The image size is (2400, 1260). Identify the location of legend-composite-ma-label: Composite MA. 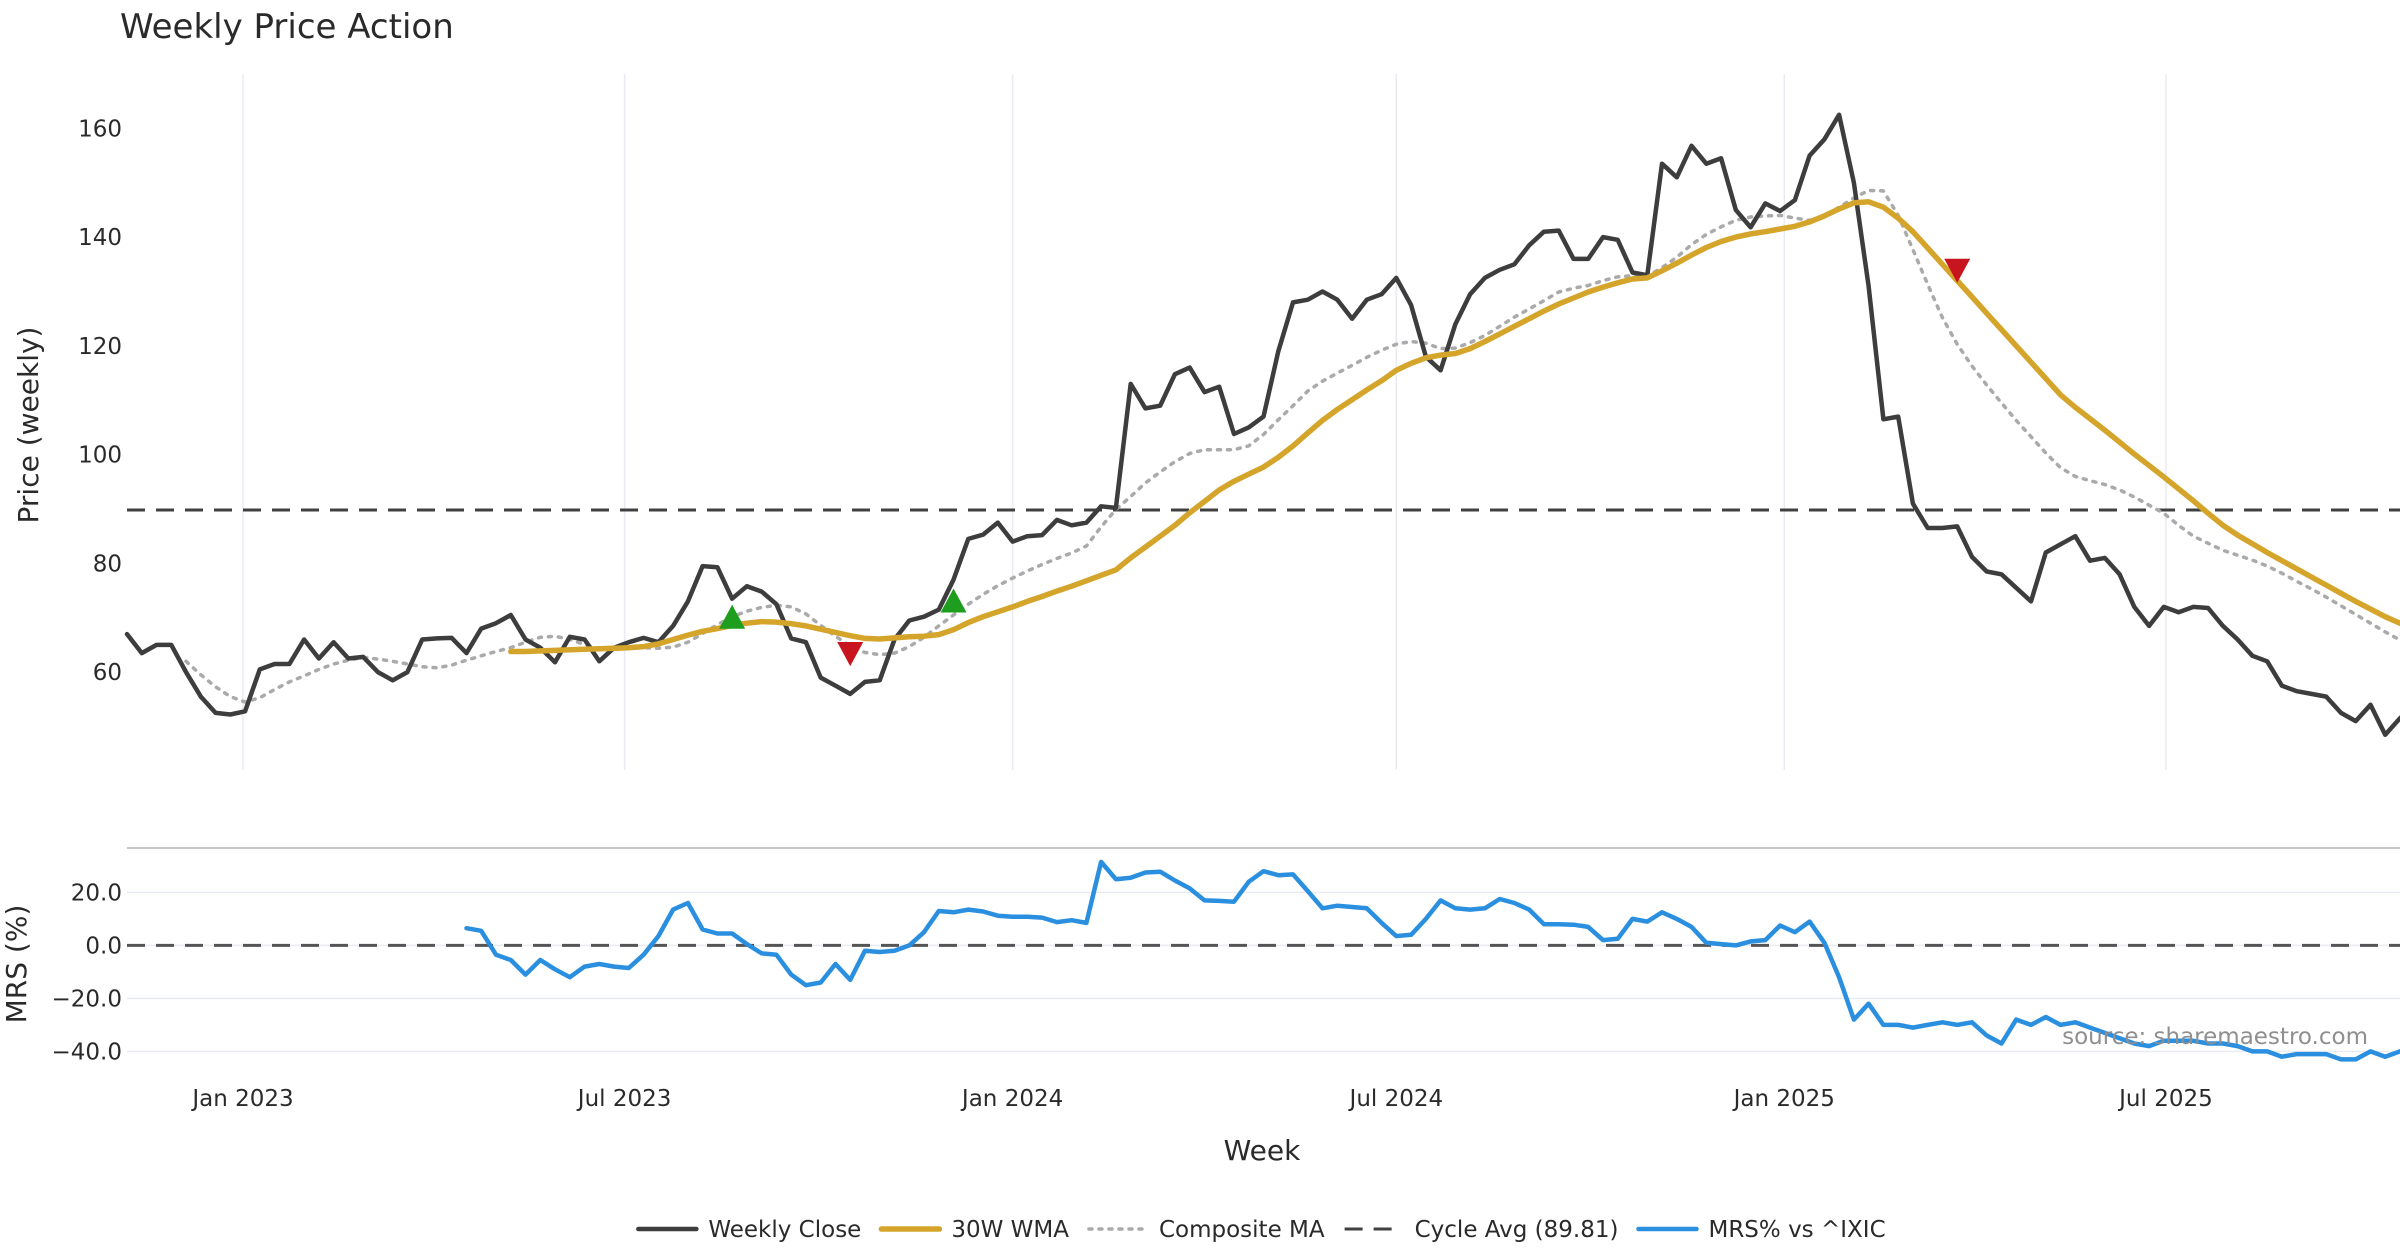
(1242, 1230).